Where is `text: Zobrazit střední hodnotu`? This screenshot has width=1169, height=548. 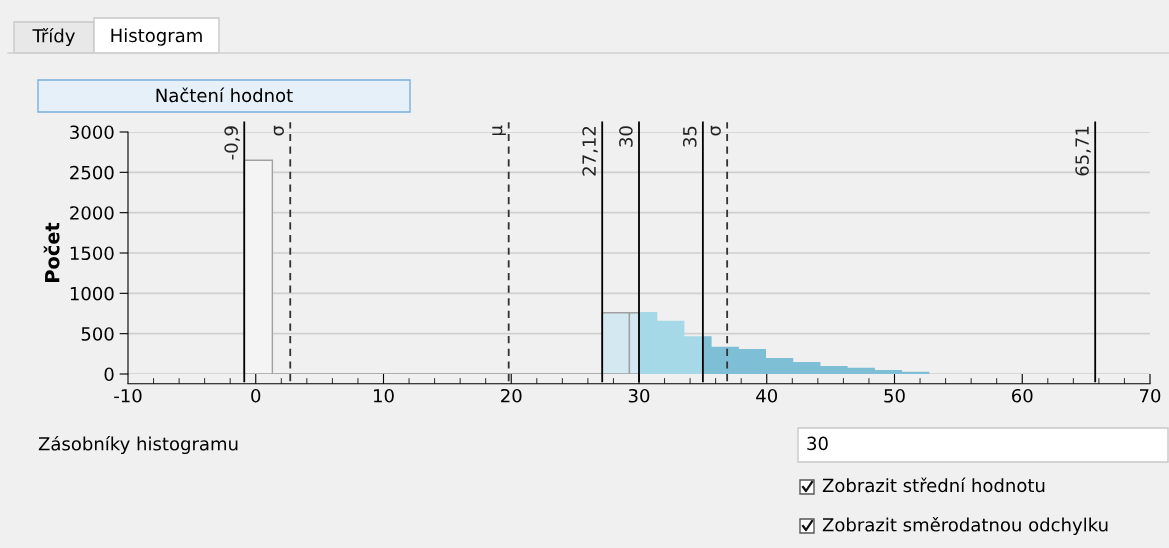
text: Zobrazit střední hodnotu is located at coordinates (933, 485).